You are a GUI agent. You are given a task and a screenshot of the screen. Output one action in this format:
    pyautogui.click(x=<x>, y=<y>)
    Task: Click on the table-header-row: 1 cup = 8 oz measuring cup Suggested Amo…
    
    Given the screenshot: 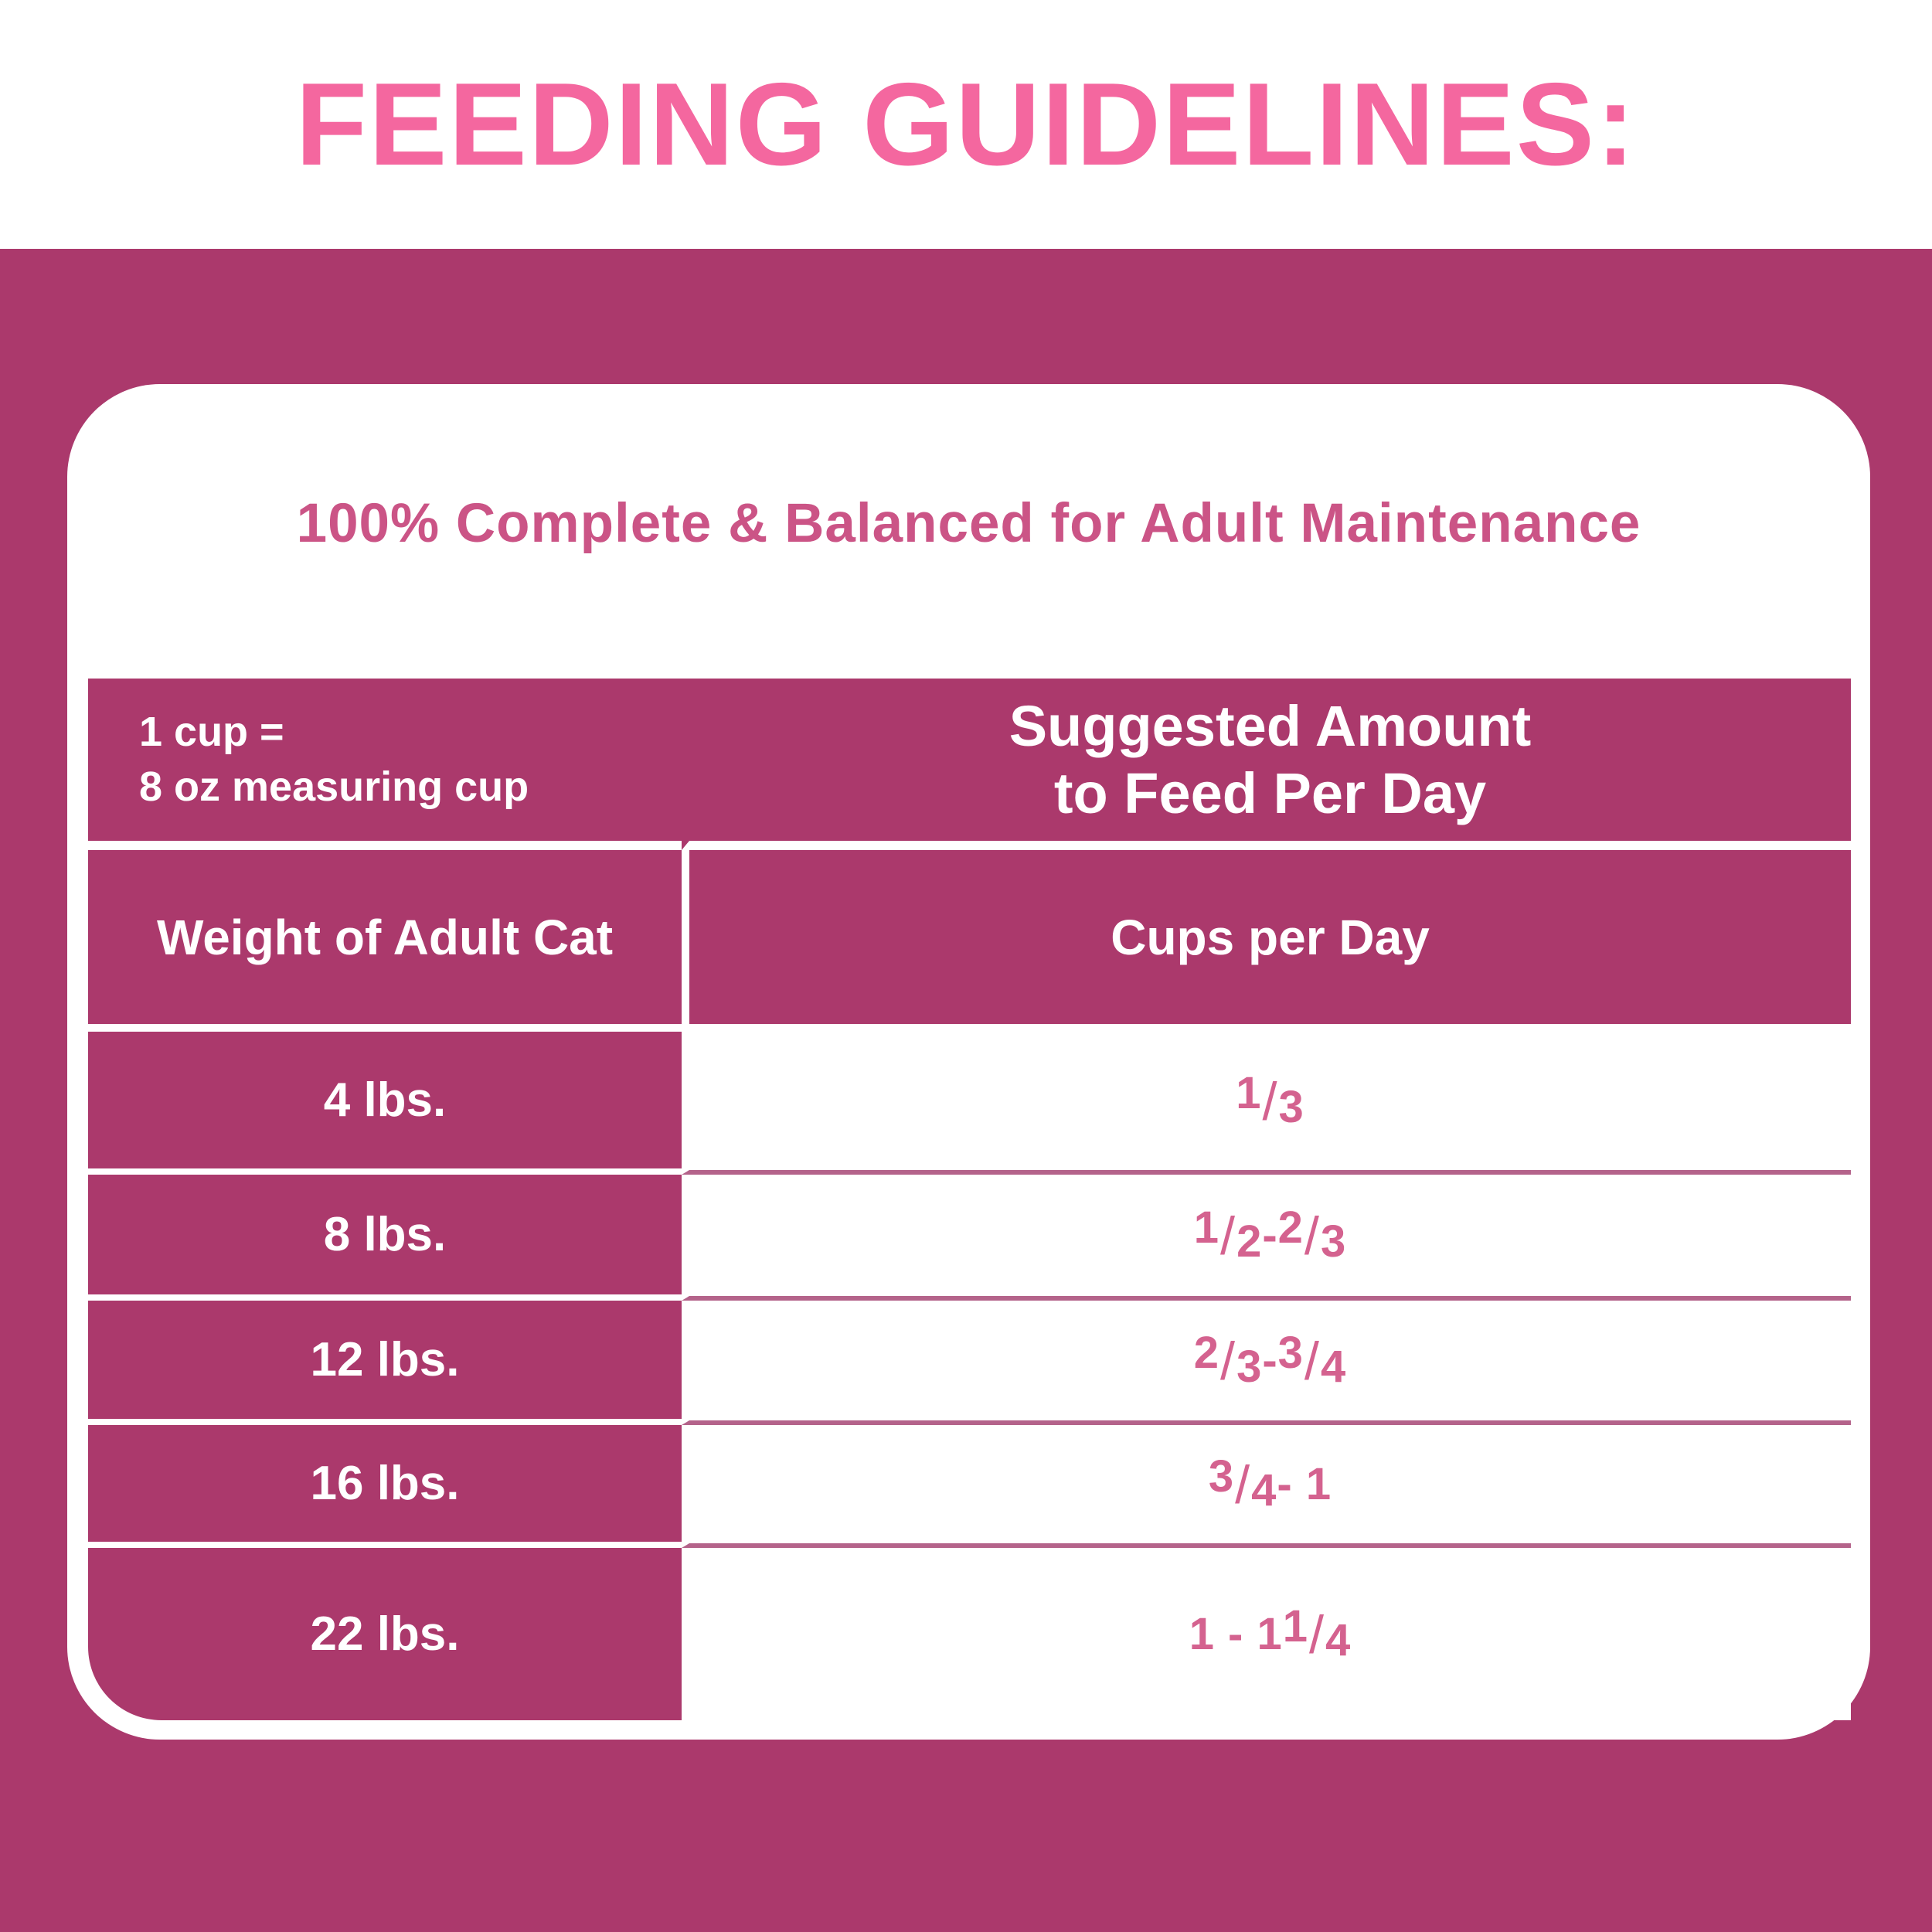 What is the action you would take?
    pyautogui.click(x=970, y=765)
    